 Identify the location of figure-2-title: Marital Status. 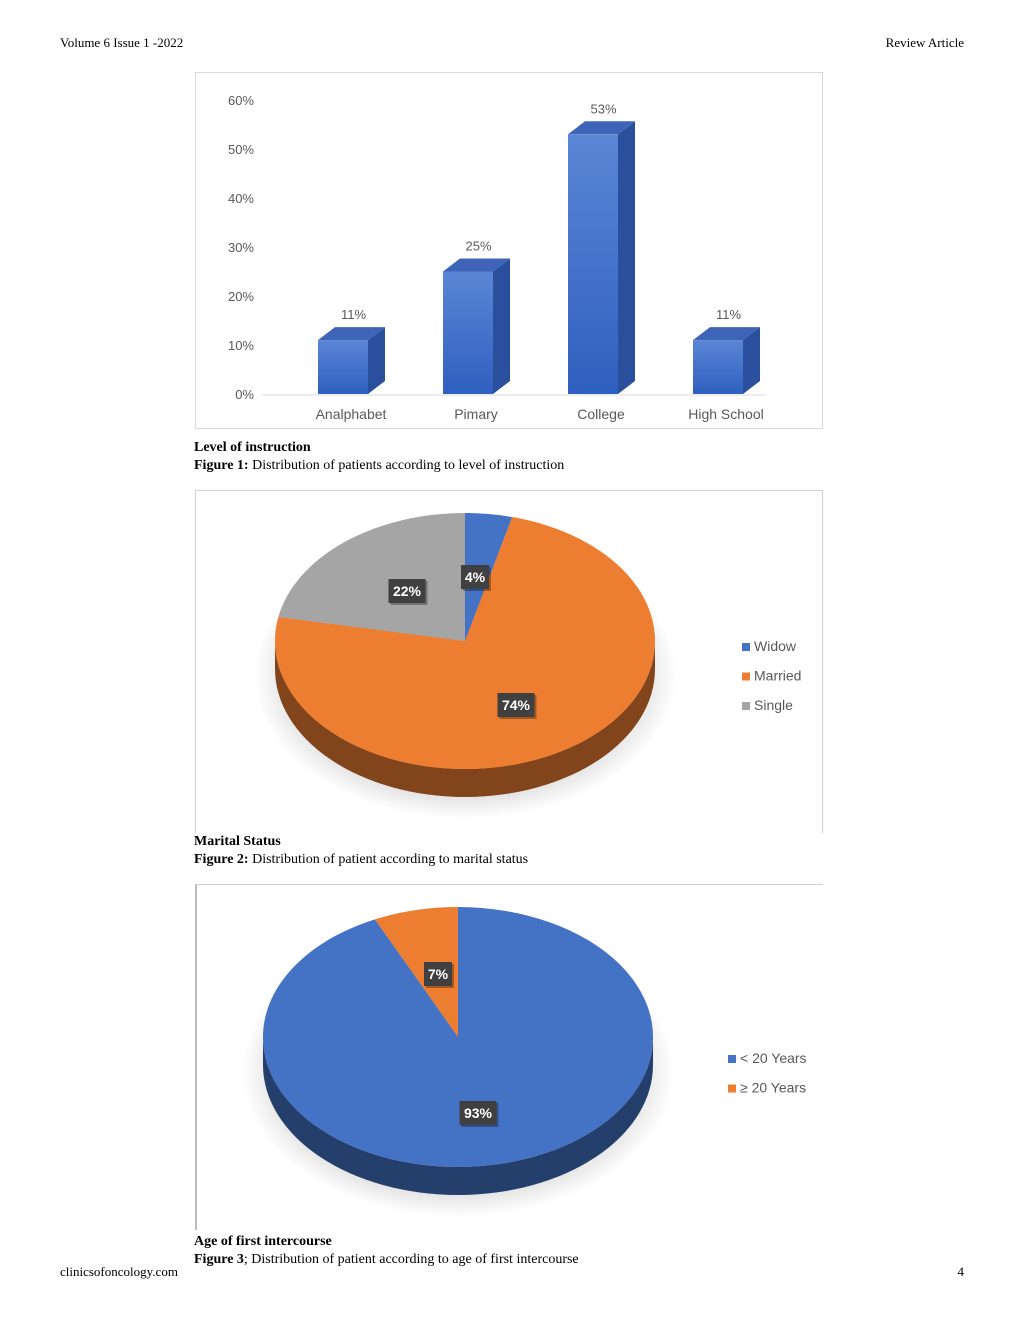
(237, 841).